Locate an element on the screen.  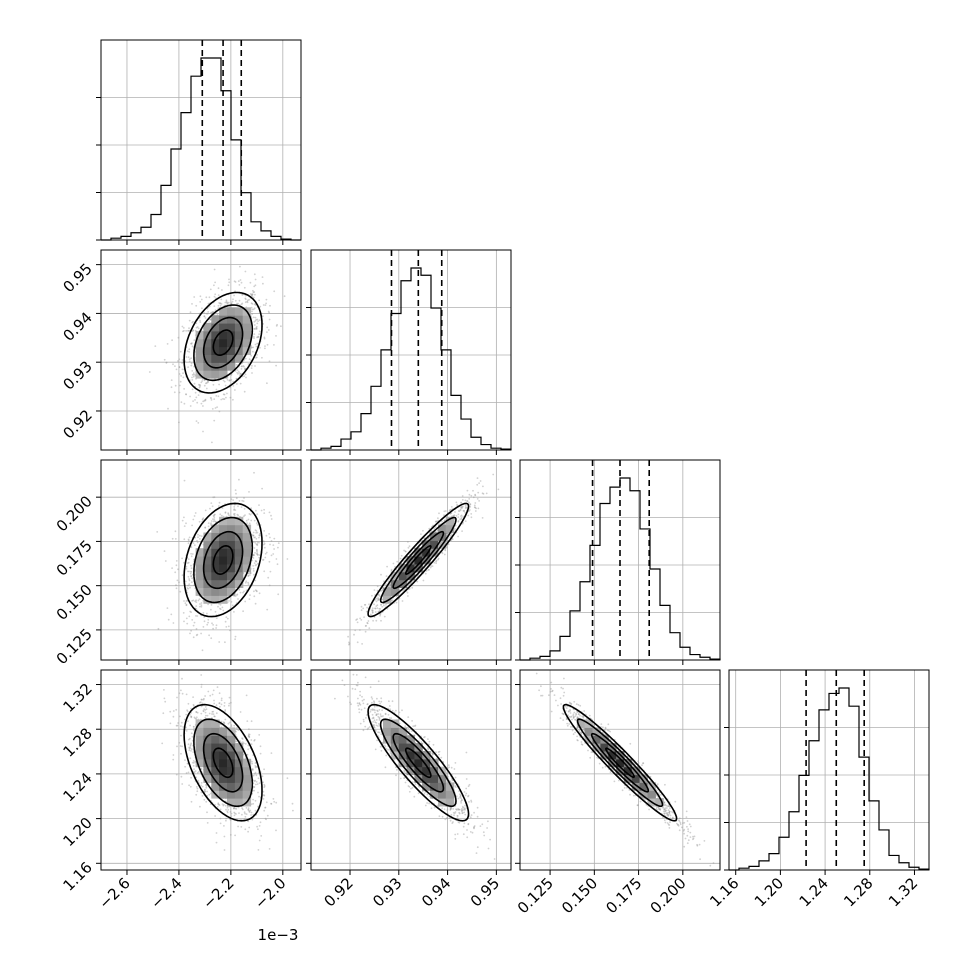
contour-line is located at coordinates (223, 342).